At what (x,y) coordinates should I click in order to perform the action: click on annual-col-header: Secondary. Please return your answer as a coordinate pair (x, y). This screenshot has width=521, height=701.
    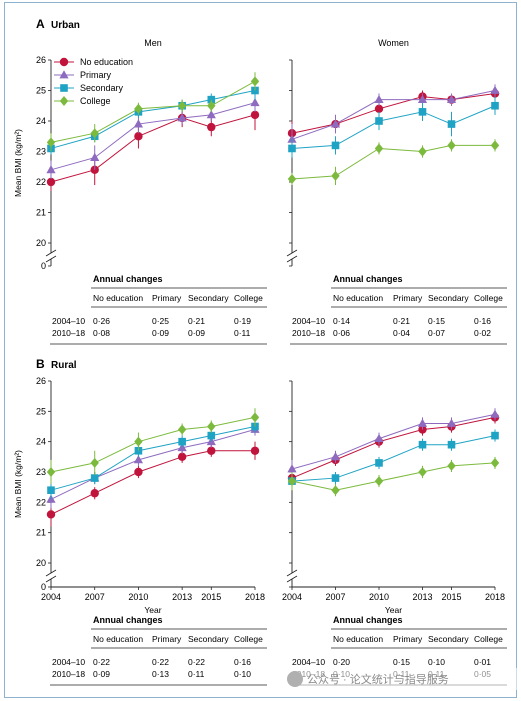
    Looking at the image, I should click on (448, 639).